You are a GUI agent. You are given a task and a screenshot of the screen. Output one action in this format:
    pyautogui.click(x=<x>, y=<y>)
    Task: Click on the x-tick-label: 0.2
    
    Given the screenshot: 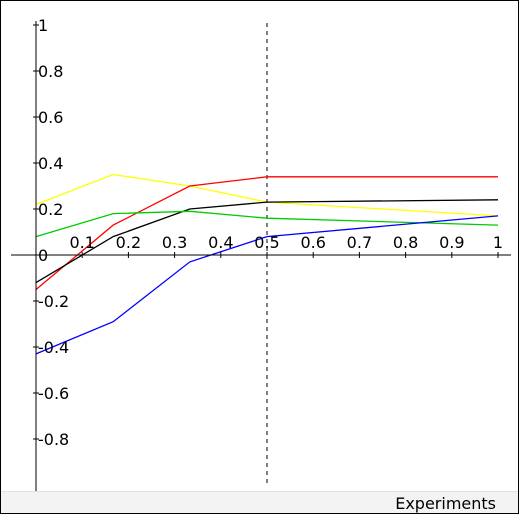 What is the action you would take?
    pyautogui.click(x=128, y=242)
    